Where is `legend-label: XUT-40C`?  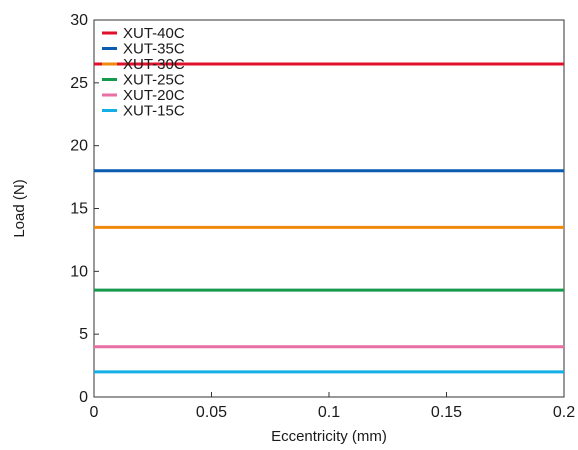 legend-label: XUT-40C is located at coordinates (154, 33).